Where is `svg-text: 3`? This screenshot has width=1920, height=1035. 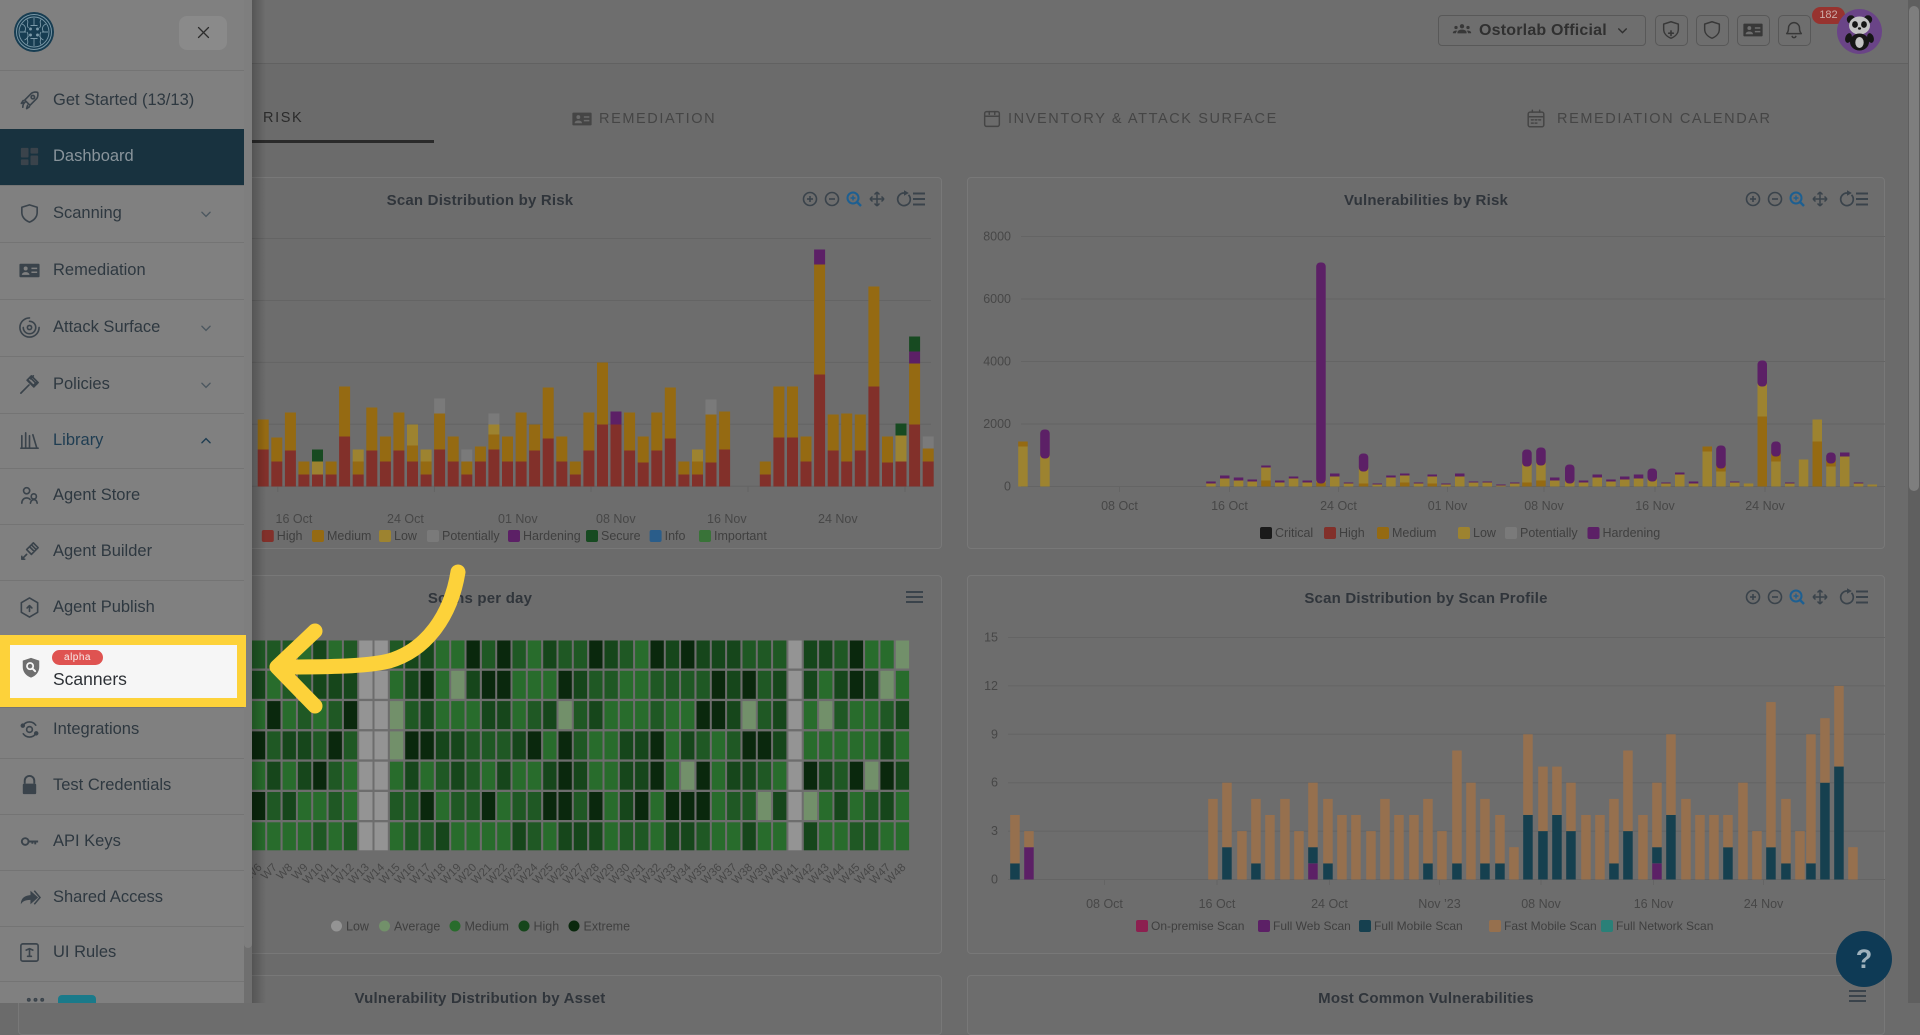
svg-text: 3 is located at coordinates (994, 831).